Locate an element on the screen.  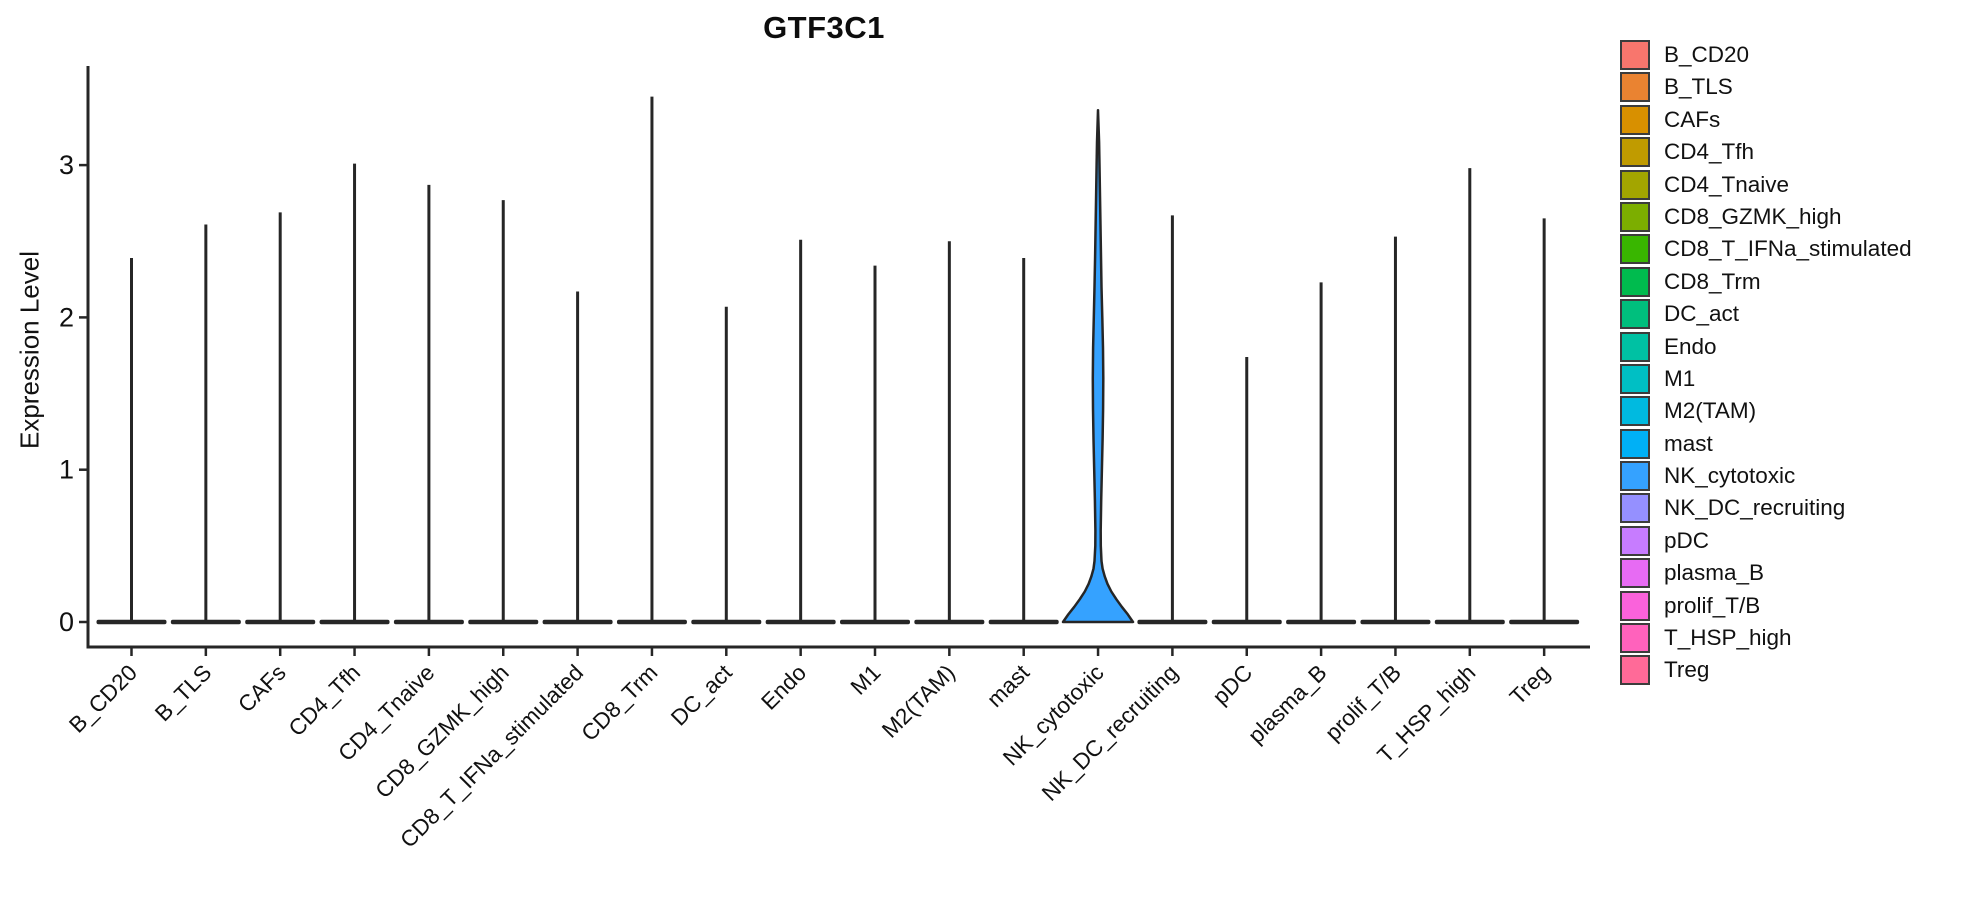
legend-label: CD8_GZMK_high is located at coordinates (1753, 216).